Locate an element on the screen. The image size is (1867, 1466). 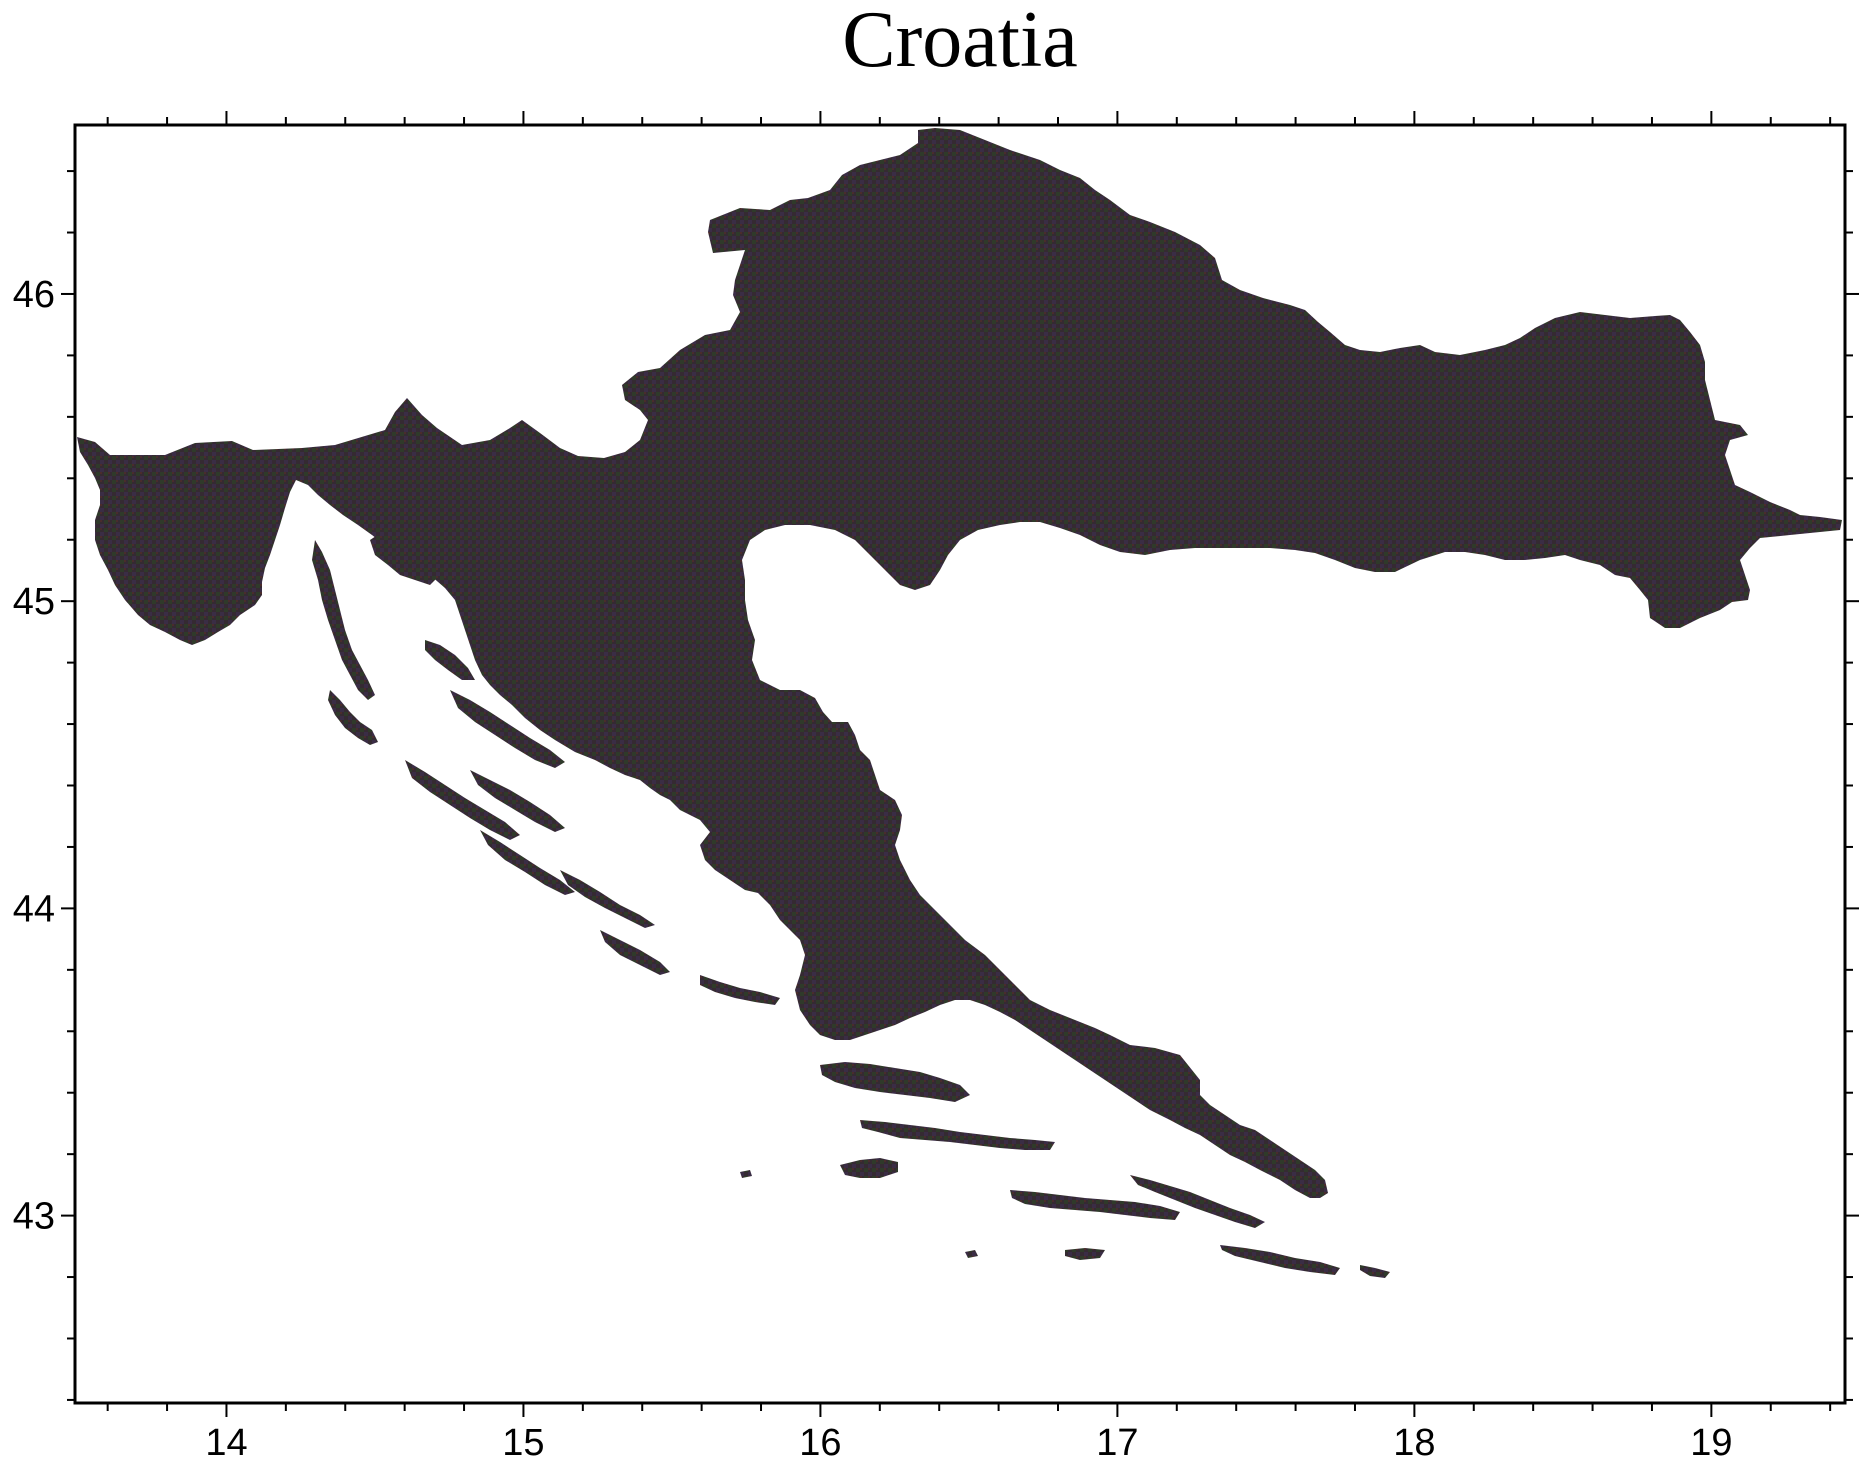
island-kornati is located at coordinates (527, 862).